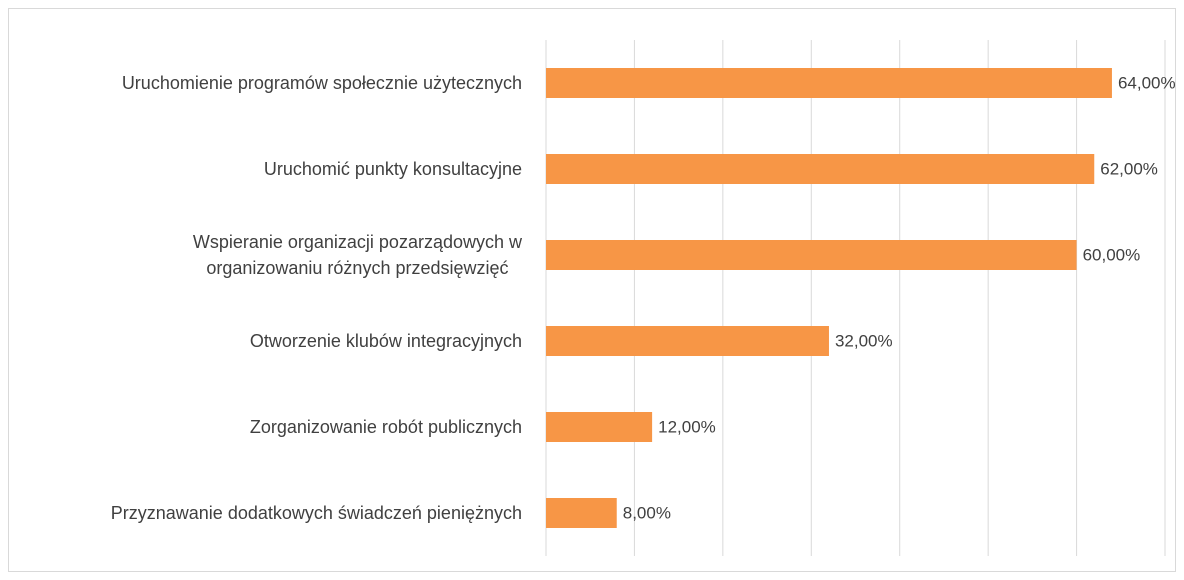  Describe the element at coordinates (385, 341) in the screenshot. I see `y-tick-label: Otworzenie klubów integracyjnych` at that location.